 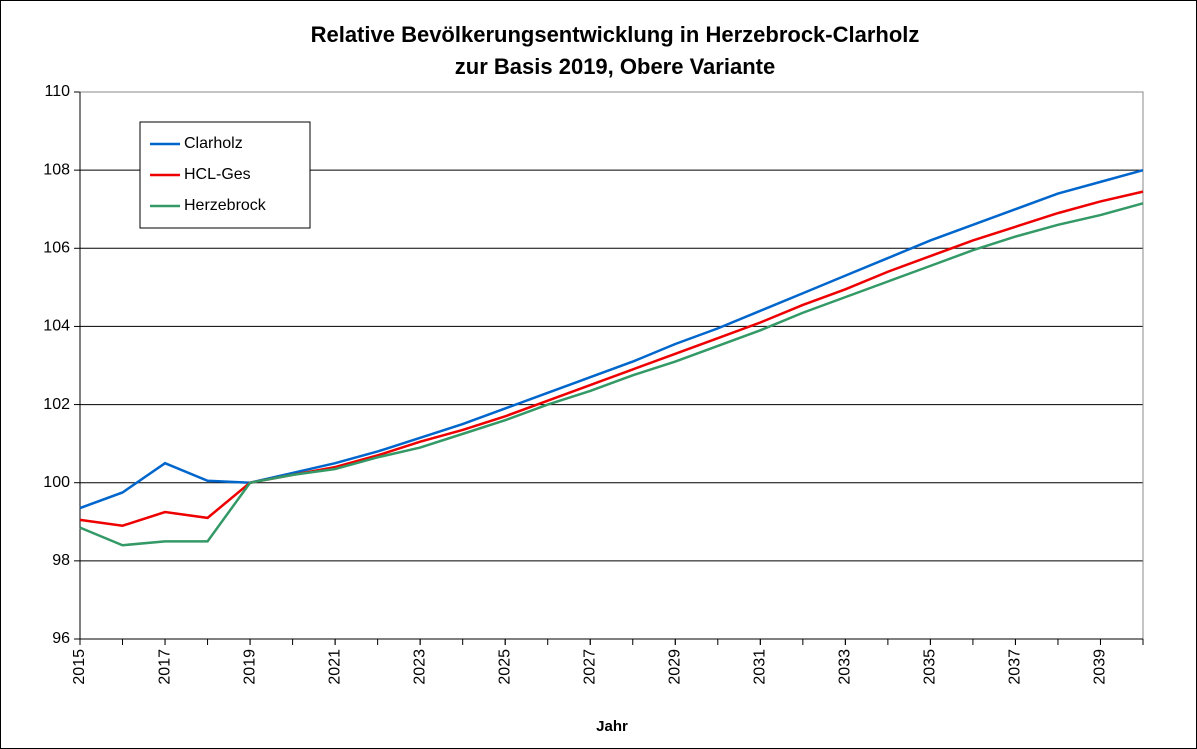 I want to click on legend-label: Clarholz, so click(x=213, y=143).